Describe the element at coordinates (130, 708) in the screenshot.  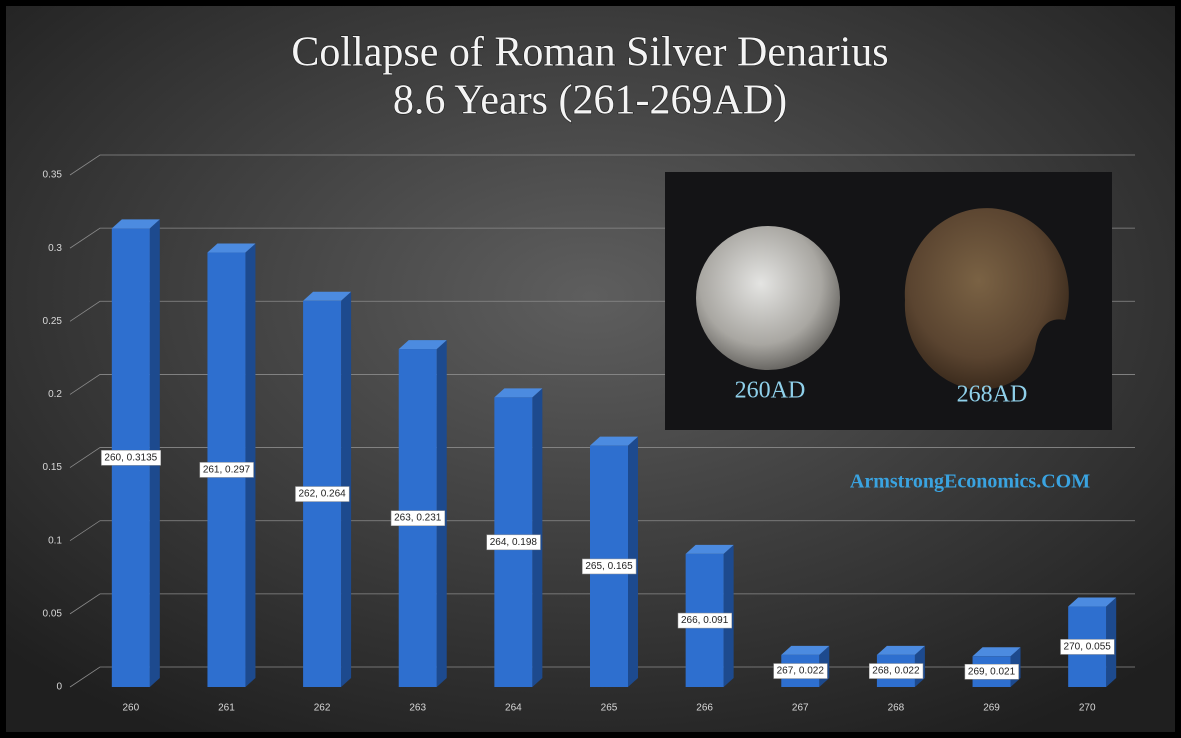
I see `x-tick-label: 260` at that location.